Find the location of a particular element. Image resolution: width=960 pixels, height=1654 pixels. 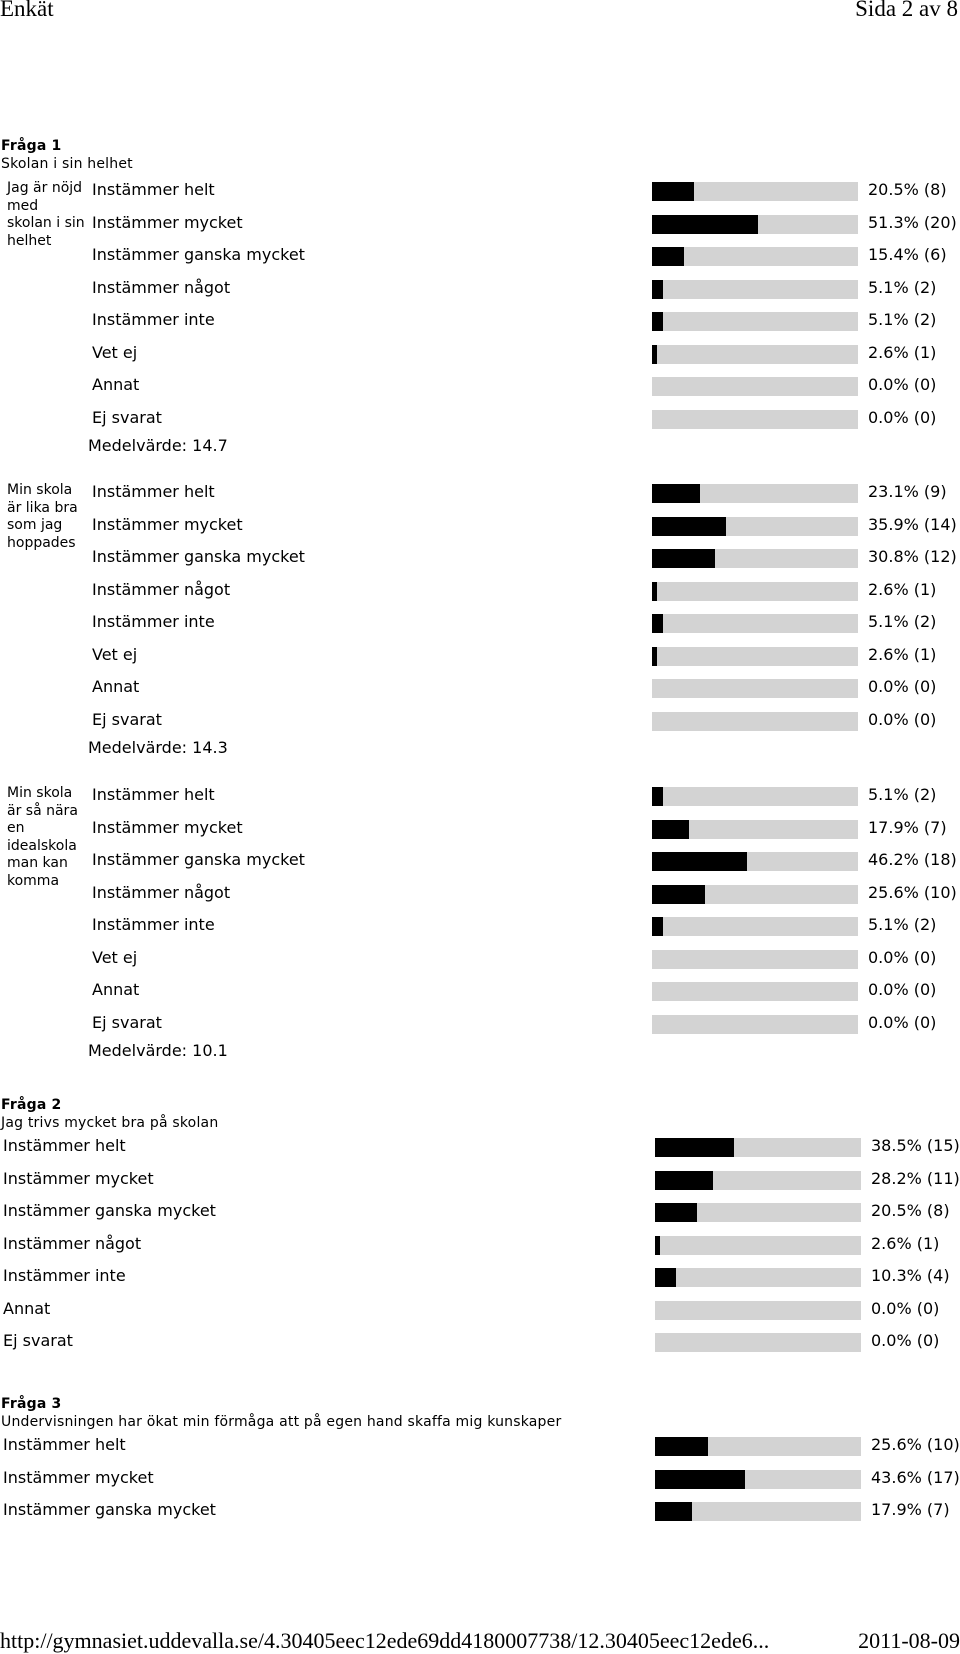

response-value: 10.3% (4) is located at coordinates (910, 1275).